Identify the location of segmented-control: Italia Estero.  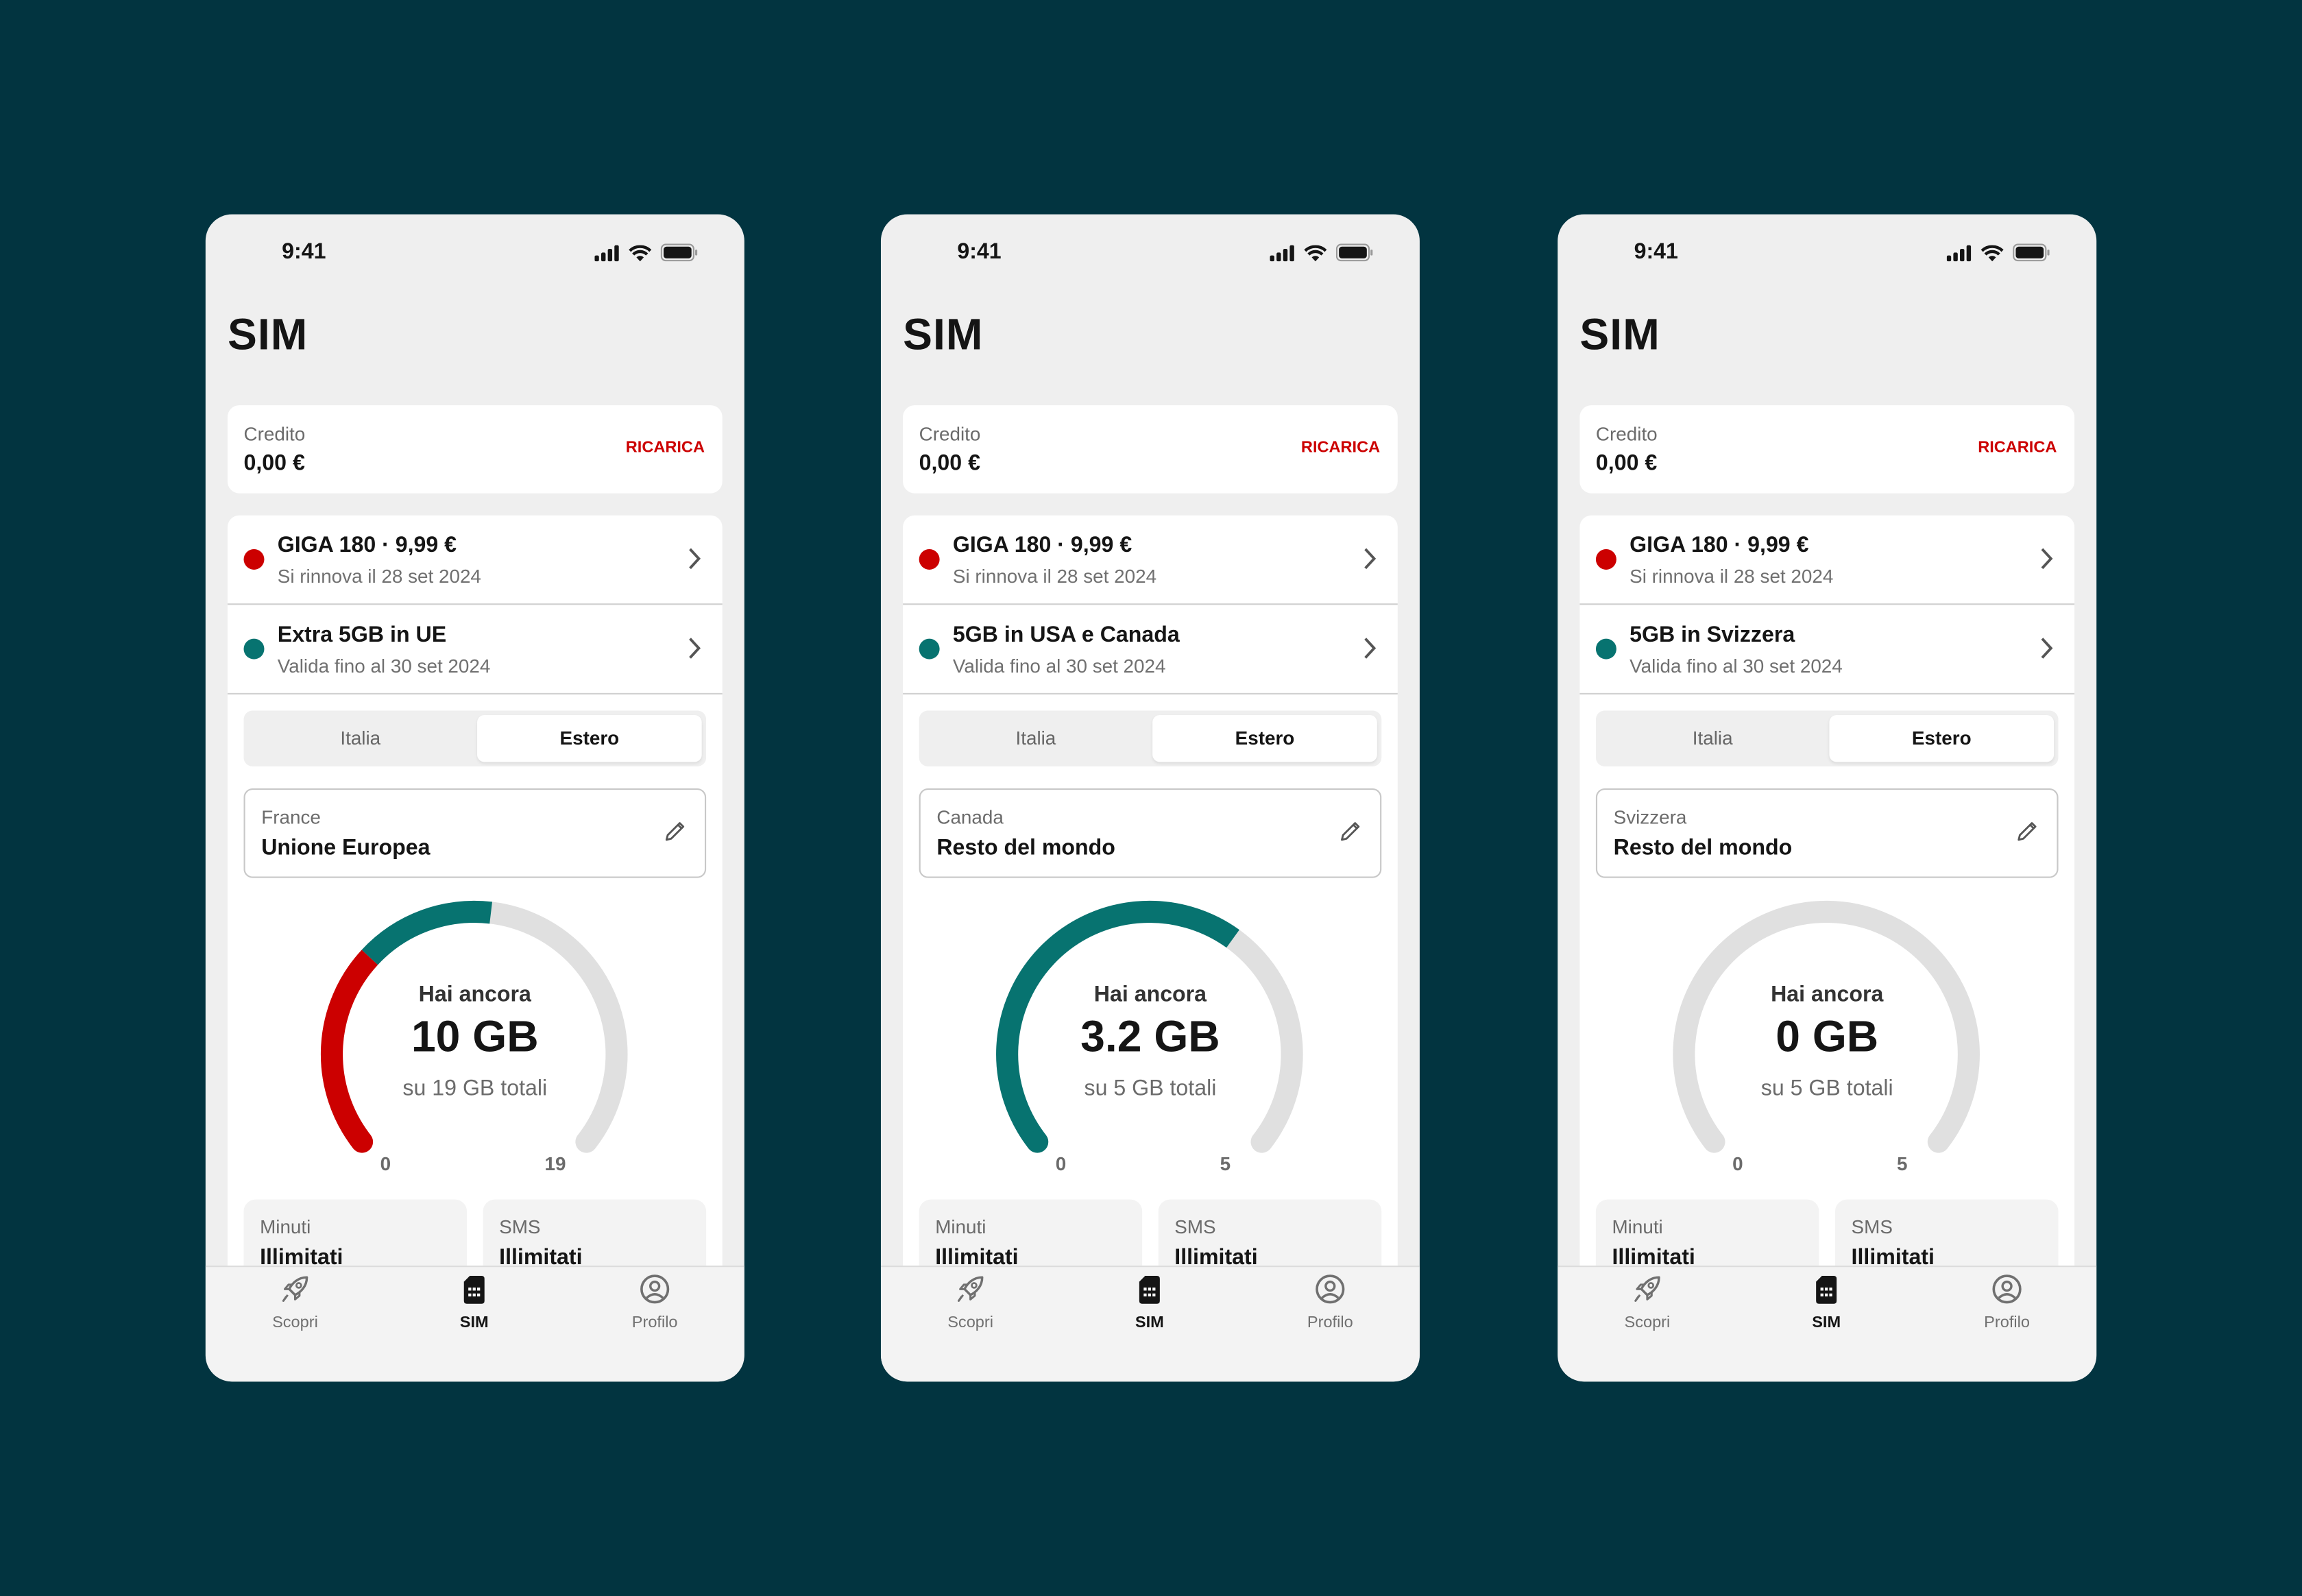
(1827, 738).